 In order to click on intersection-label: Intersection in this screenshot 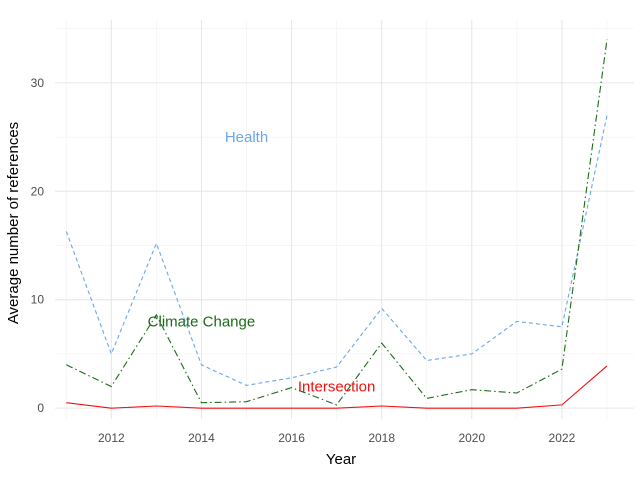, I will do `click(337, 386)`.